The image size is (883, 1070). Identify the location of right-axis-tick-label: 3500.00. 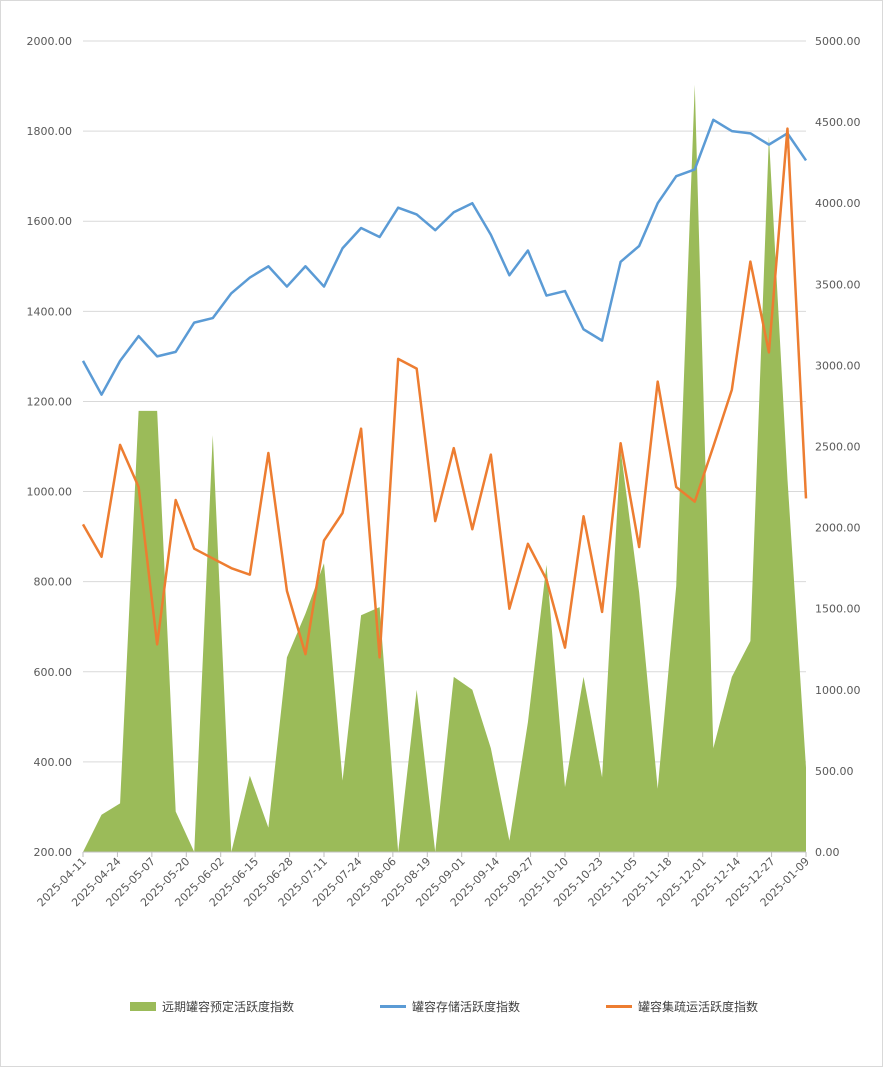
(838, 284).